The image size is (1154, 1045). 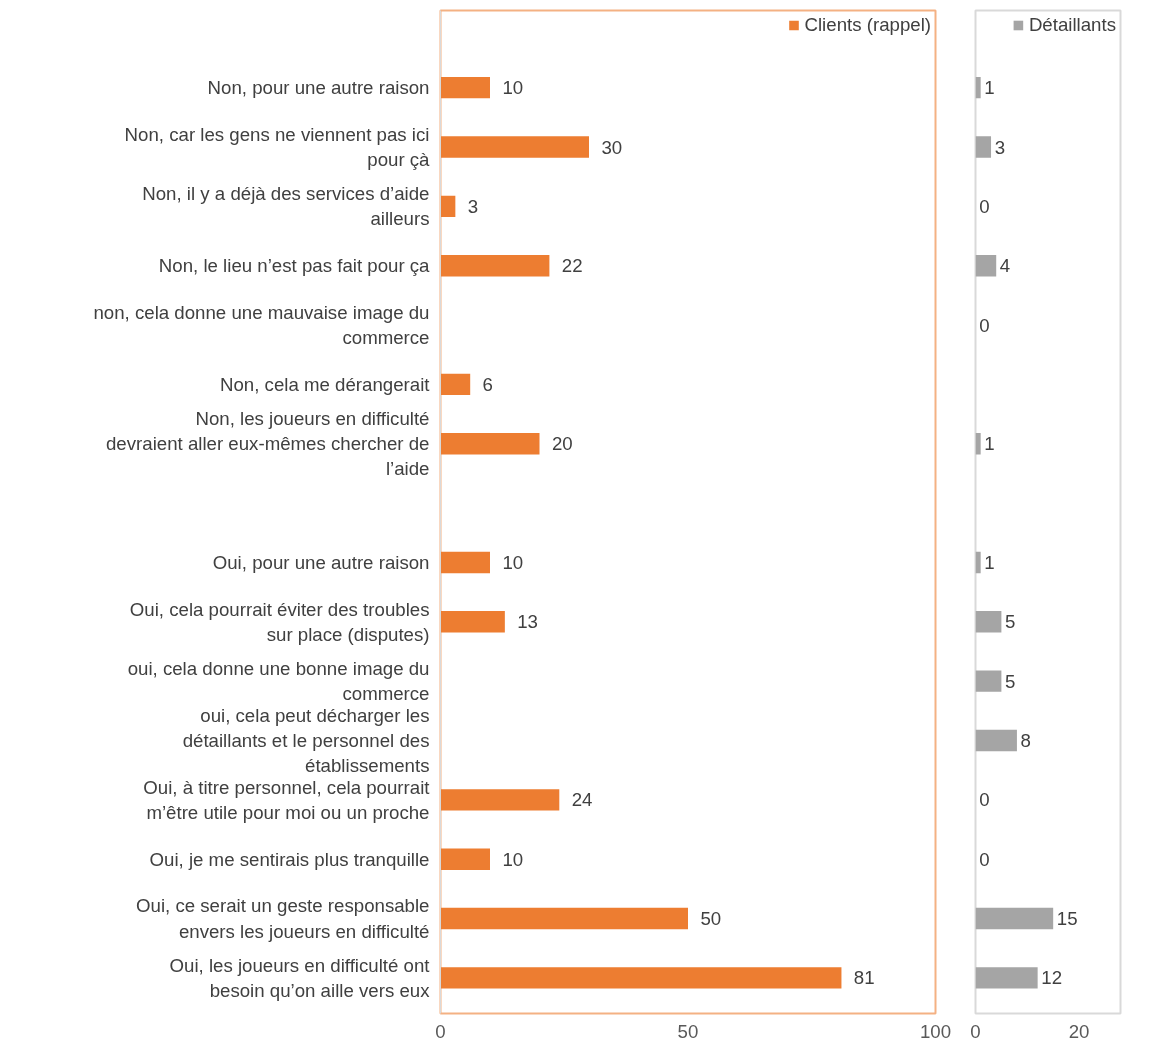 What do you see at coordinates (1005, 266) in the screenshot?
I see `data-label: 4` at bounding box center [1005, 266].